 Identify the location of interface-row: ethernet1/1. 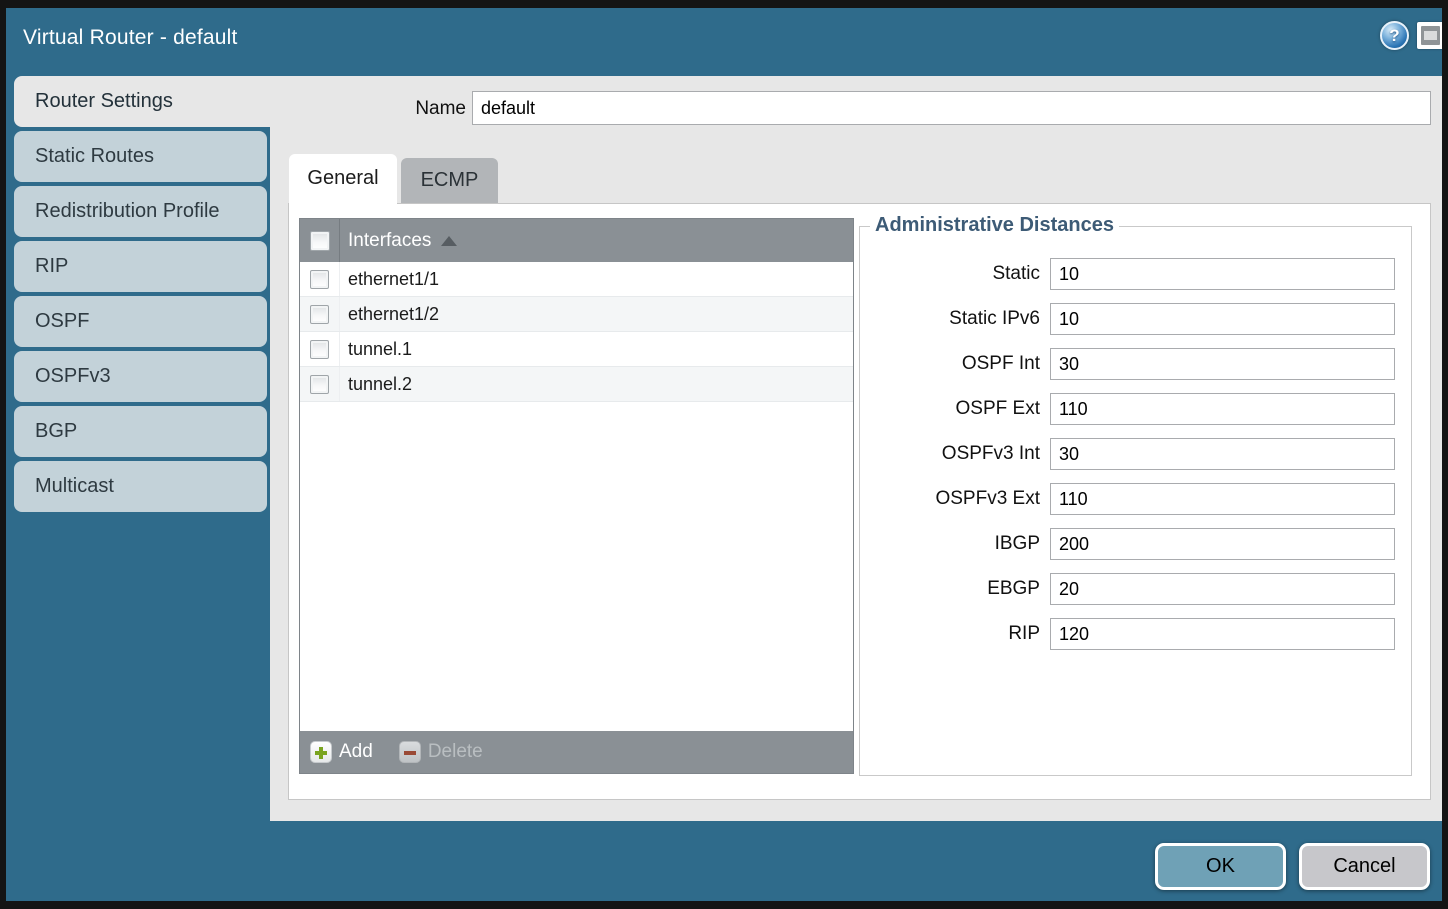
(576, 279).